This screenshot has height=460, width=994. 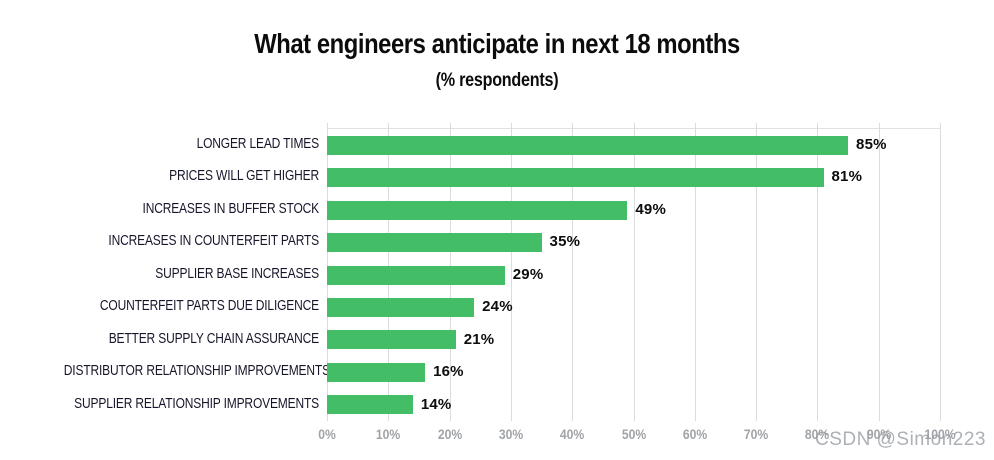 I want to click on bar-value-label: 16%, so click(x=448, y=372).